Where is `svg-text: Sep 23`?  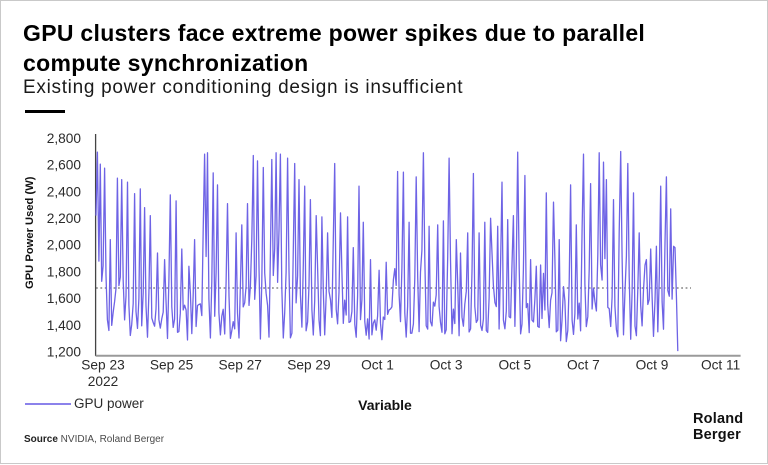 svg-text: Sep 23 is located at coordinates (103, 365).